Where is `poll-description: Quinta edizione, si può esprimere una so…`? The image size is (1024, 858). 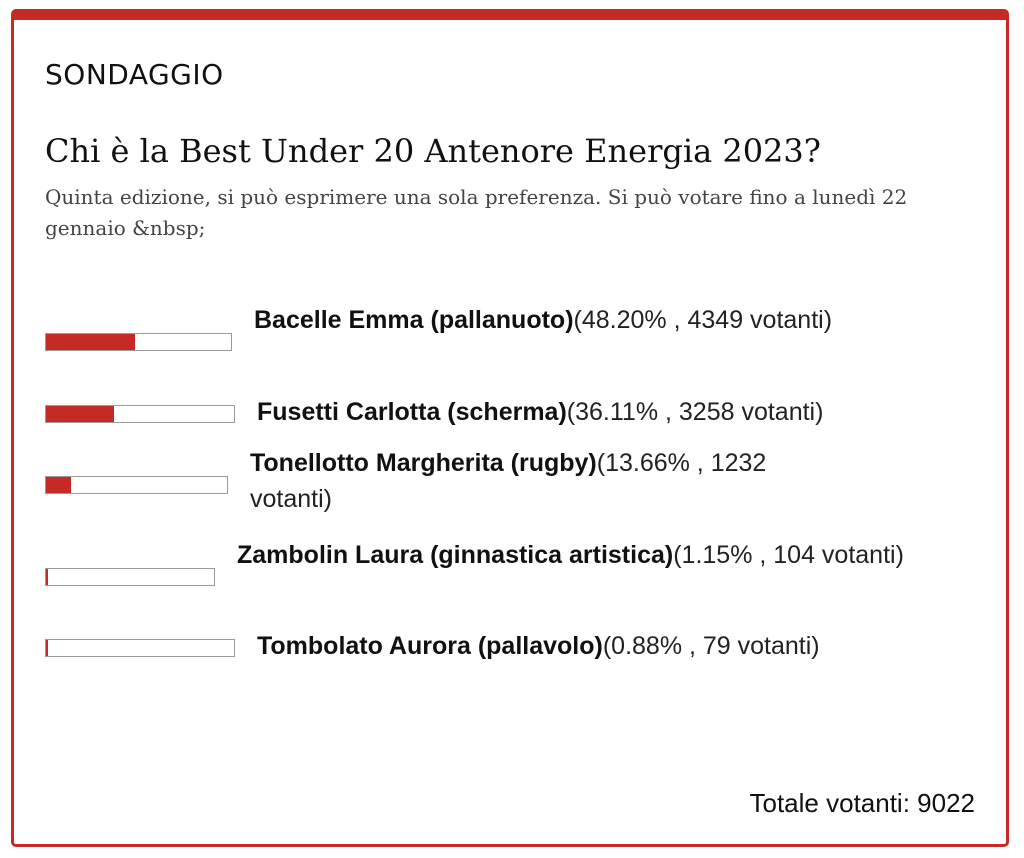 poll-description: Quinta edizione, si può esprimere una so… is located at coordinates (476, 212).